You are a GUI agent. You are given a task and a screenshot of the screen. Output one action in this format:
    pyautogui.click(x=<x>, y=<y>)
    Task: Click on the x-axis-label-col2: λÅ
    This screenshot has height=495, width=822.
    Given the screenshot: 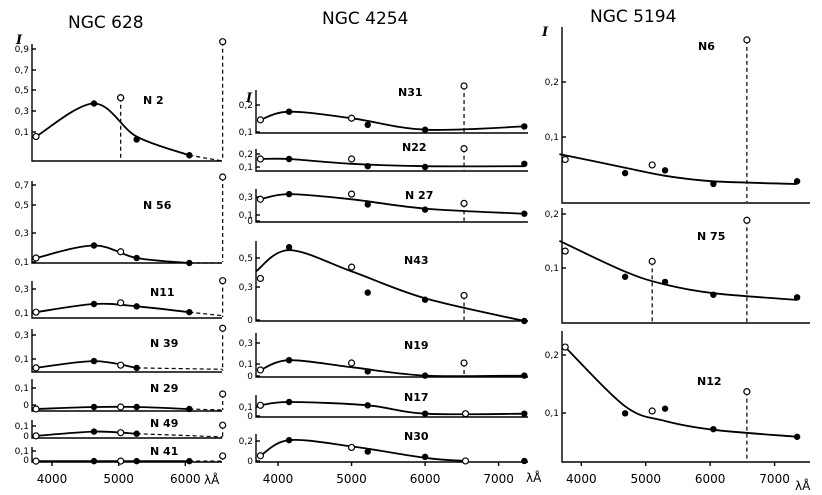 What is the action you would take?
    pyautogui.click(x=534, y=477)
    